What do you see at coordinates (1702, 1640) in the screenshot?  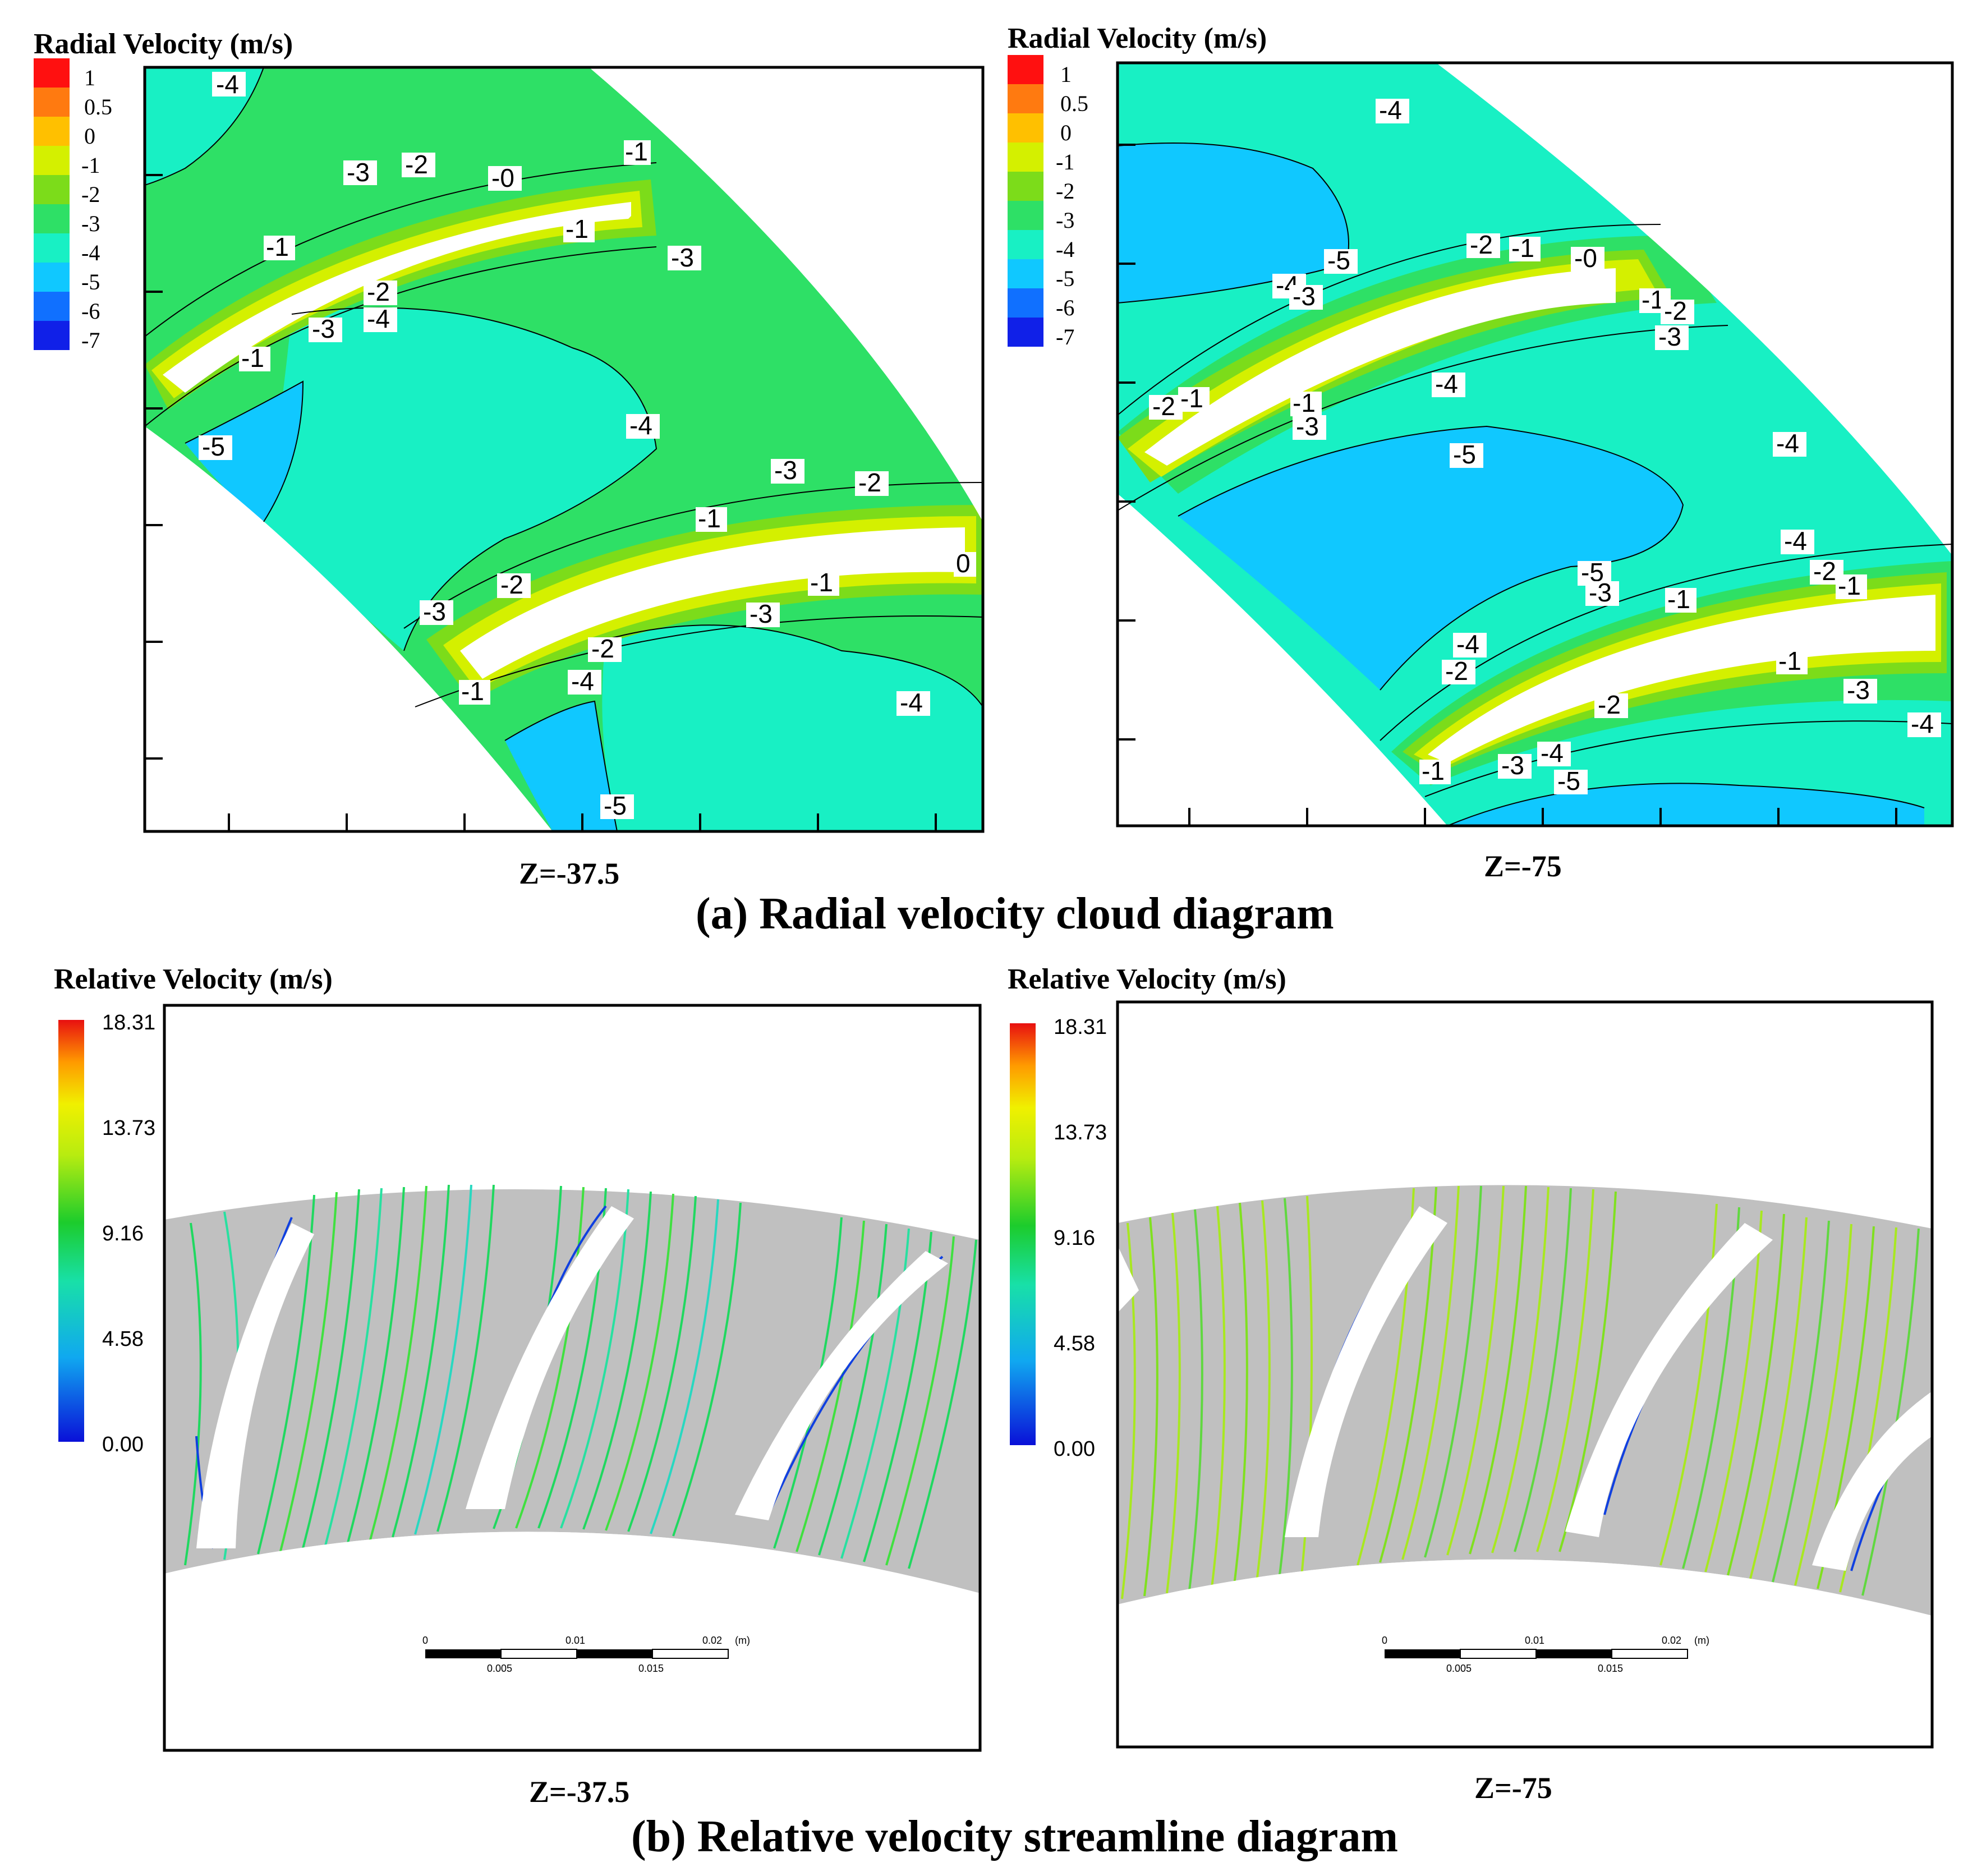 I see `scale-label: (m)` at bounding box center [1702, 1640].